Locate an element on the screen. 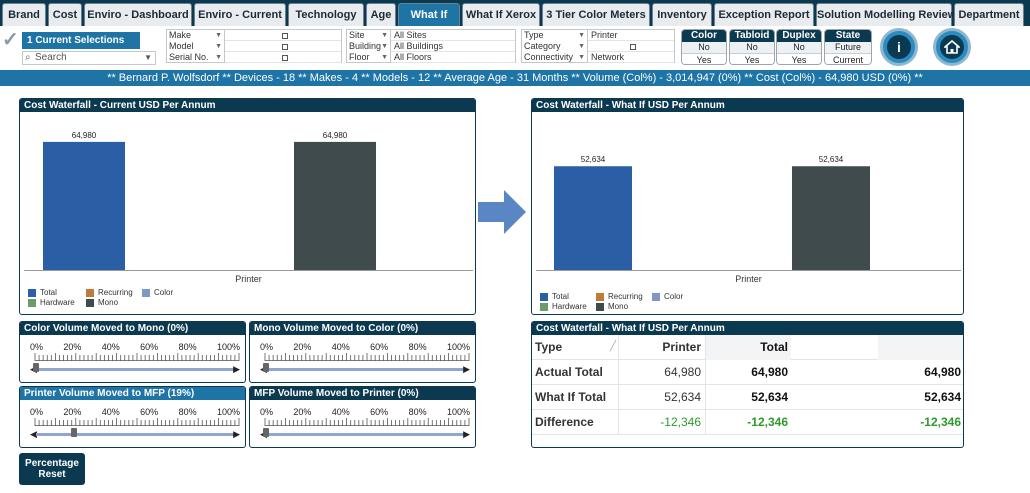 The height and width of the screenshot is (493, 1030). filter-floor: Floor ▼ All Floors is located at coordinates (431, 57).